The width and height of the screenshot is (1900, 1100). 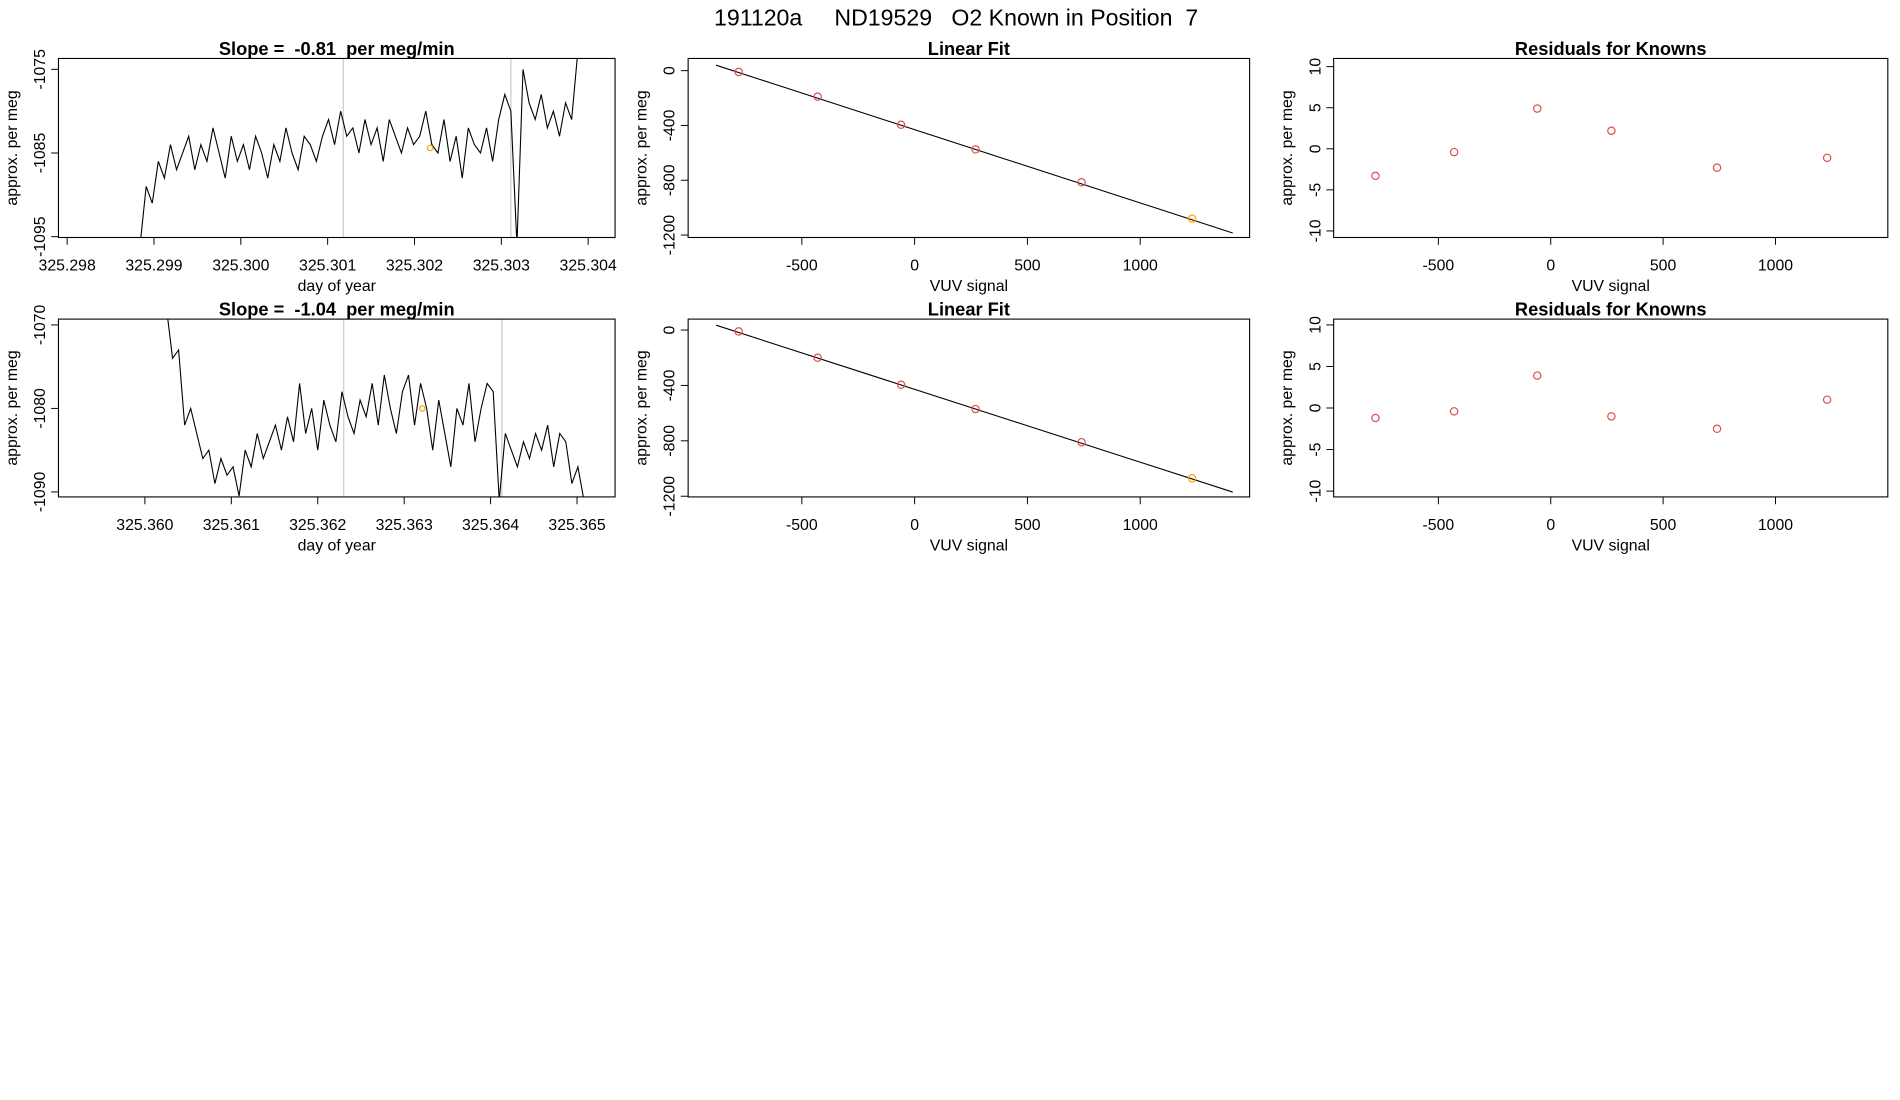 What do you see at coordinates (40, 153) in the screenshot?
I see `y-tick-label: -1085` at bounding box center [40, 153].